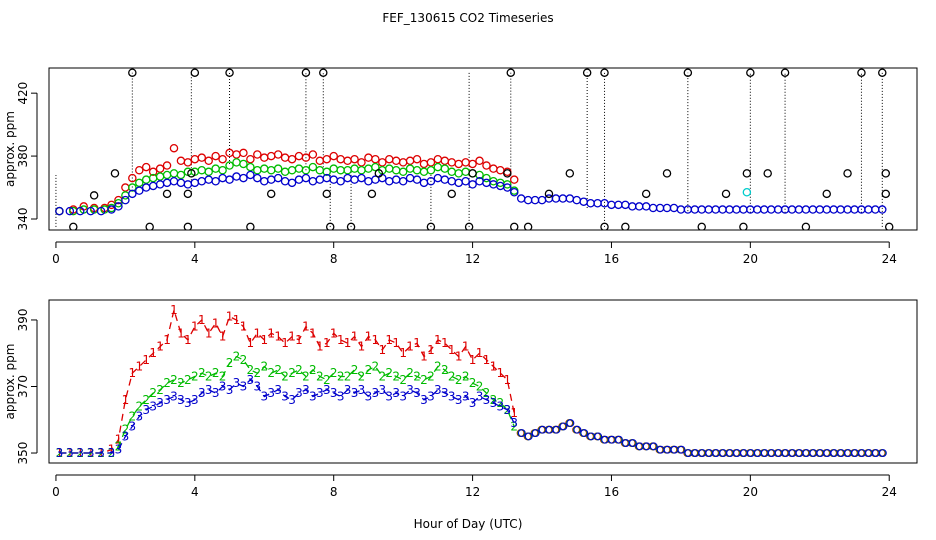 This screenshot has height=540, width=936. I want to click on top-x-tick-label: 8, so click(334, 259).